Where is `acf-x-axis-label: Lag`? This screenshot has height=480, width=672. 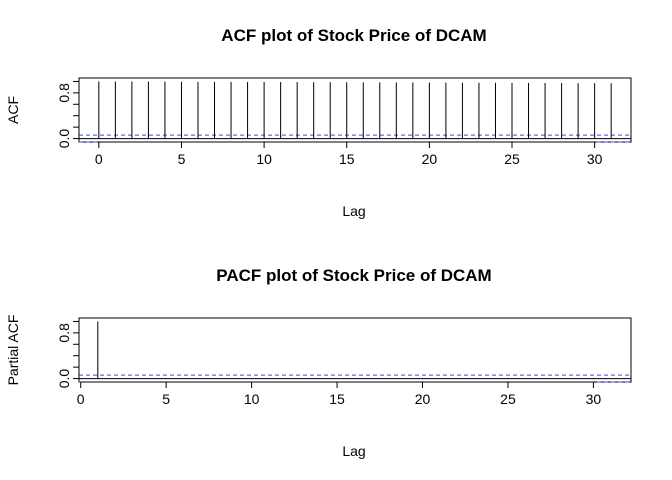 acf-x-axis-label: Lag is located at coordinates (353, 211).